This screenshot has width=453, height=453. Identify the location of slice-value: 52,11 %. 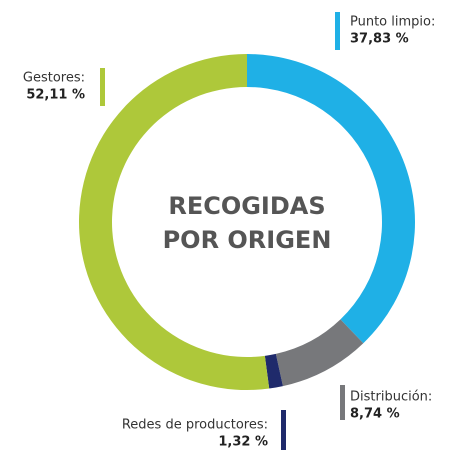
(55, 95).